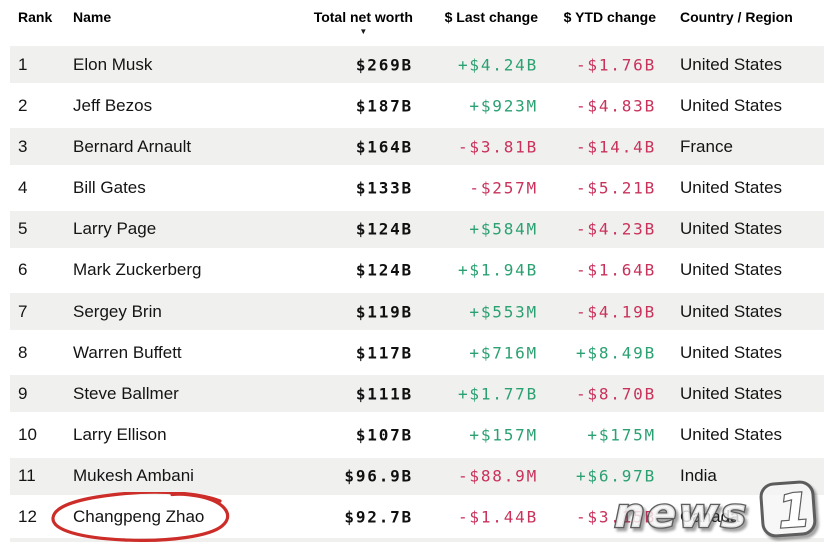  What do you see at coordinates (497, 65) in the screenshot?
I see `last-change-cell: +$4.24B` at bounding box center [497, 65].